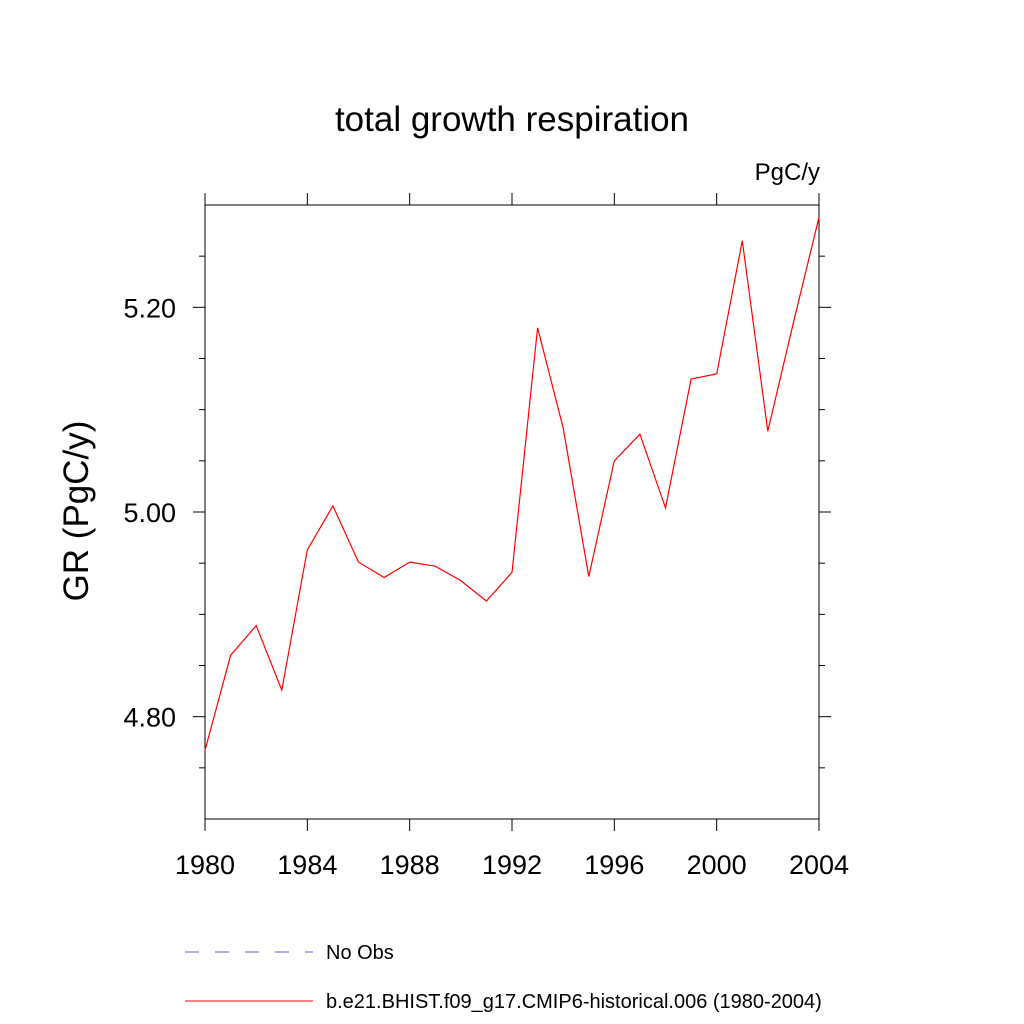  Describe the element at coordinates (149, 718) in the screenshot. I see `y-tick-label: 4.80` at that location.